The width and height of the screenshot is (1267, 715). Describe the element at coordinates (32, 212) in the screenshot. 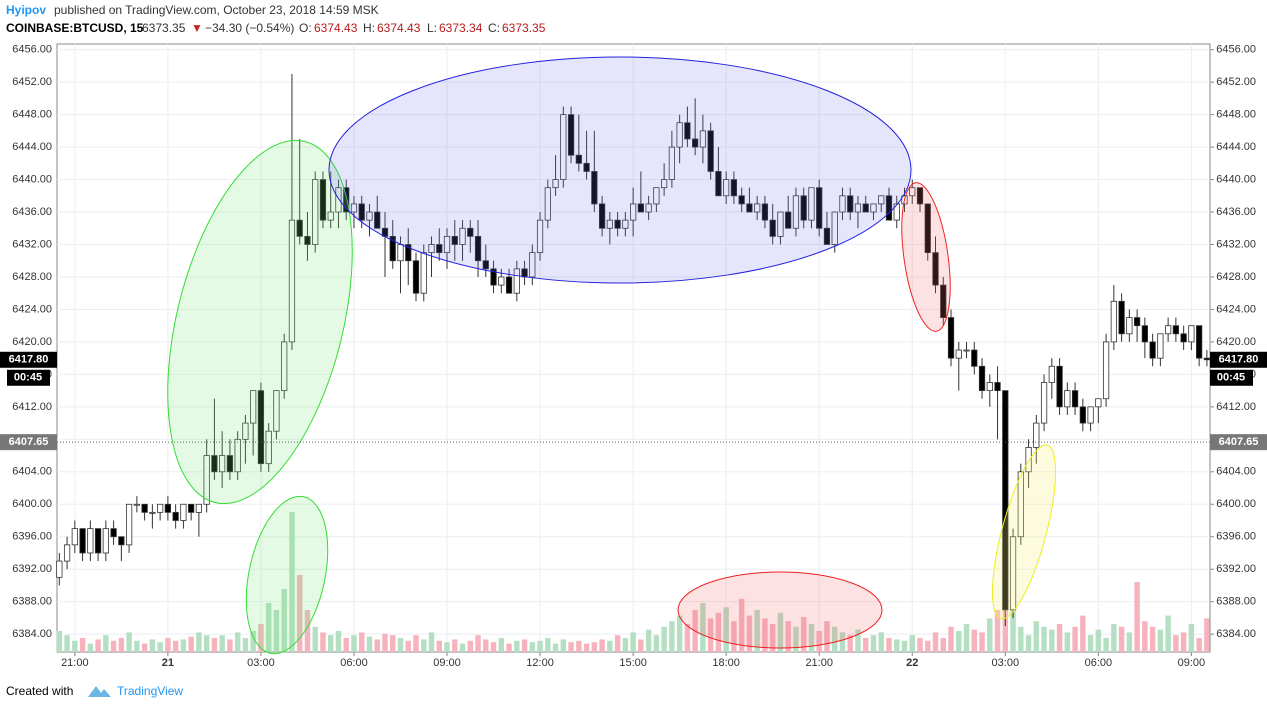

I see `y-tick-label: 6436.00` at that location.